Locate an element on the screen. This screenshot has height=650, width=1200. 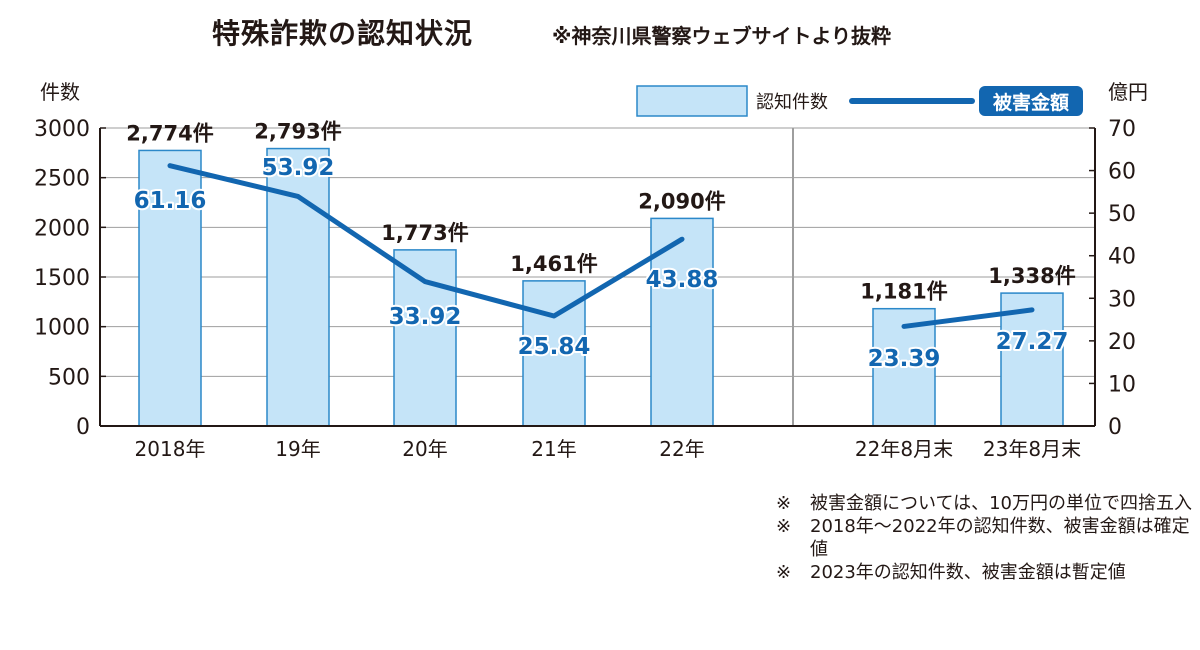
footnote: ※ 被害金額については、10万円の単位で四捨五入 is located at coordinates (986, 503).